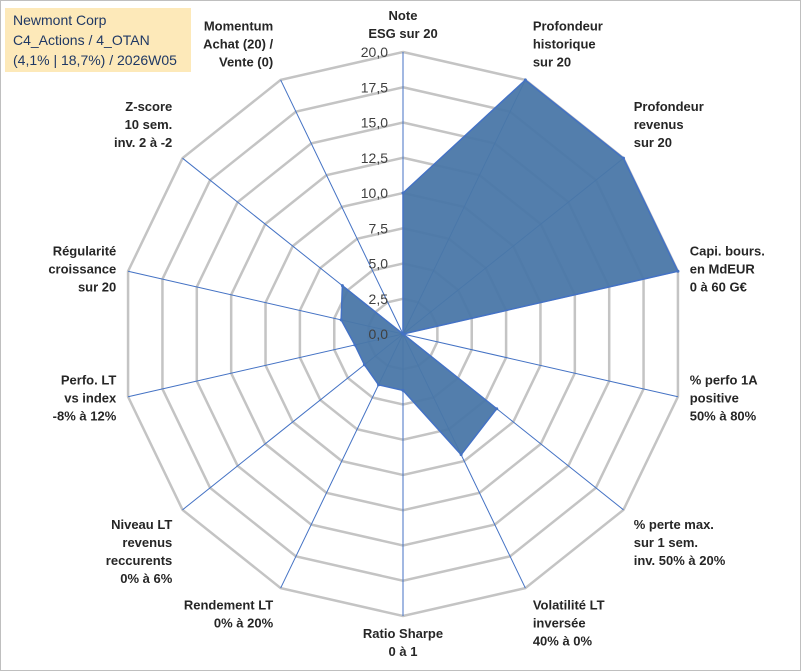 This screenshot has height=671, width=801. I want to click on axis-label-line: vs index, so click(90, 398).